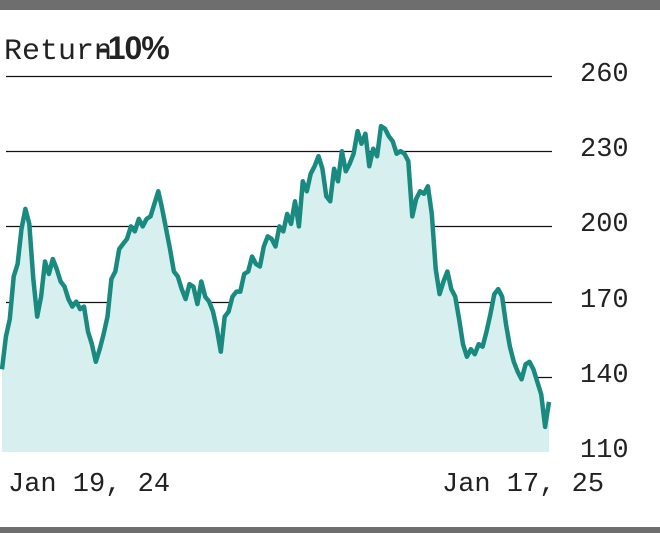  I want to click on y-tick-label-110: 110, so click(604, 450).